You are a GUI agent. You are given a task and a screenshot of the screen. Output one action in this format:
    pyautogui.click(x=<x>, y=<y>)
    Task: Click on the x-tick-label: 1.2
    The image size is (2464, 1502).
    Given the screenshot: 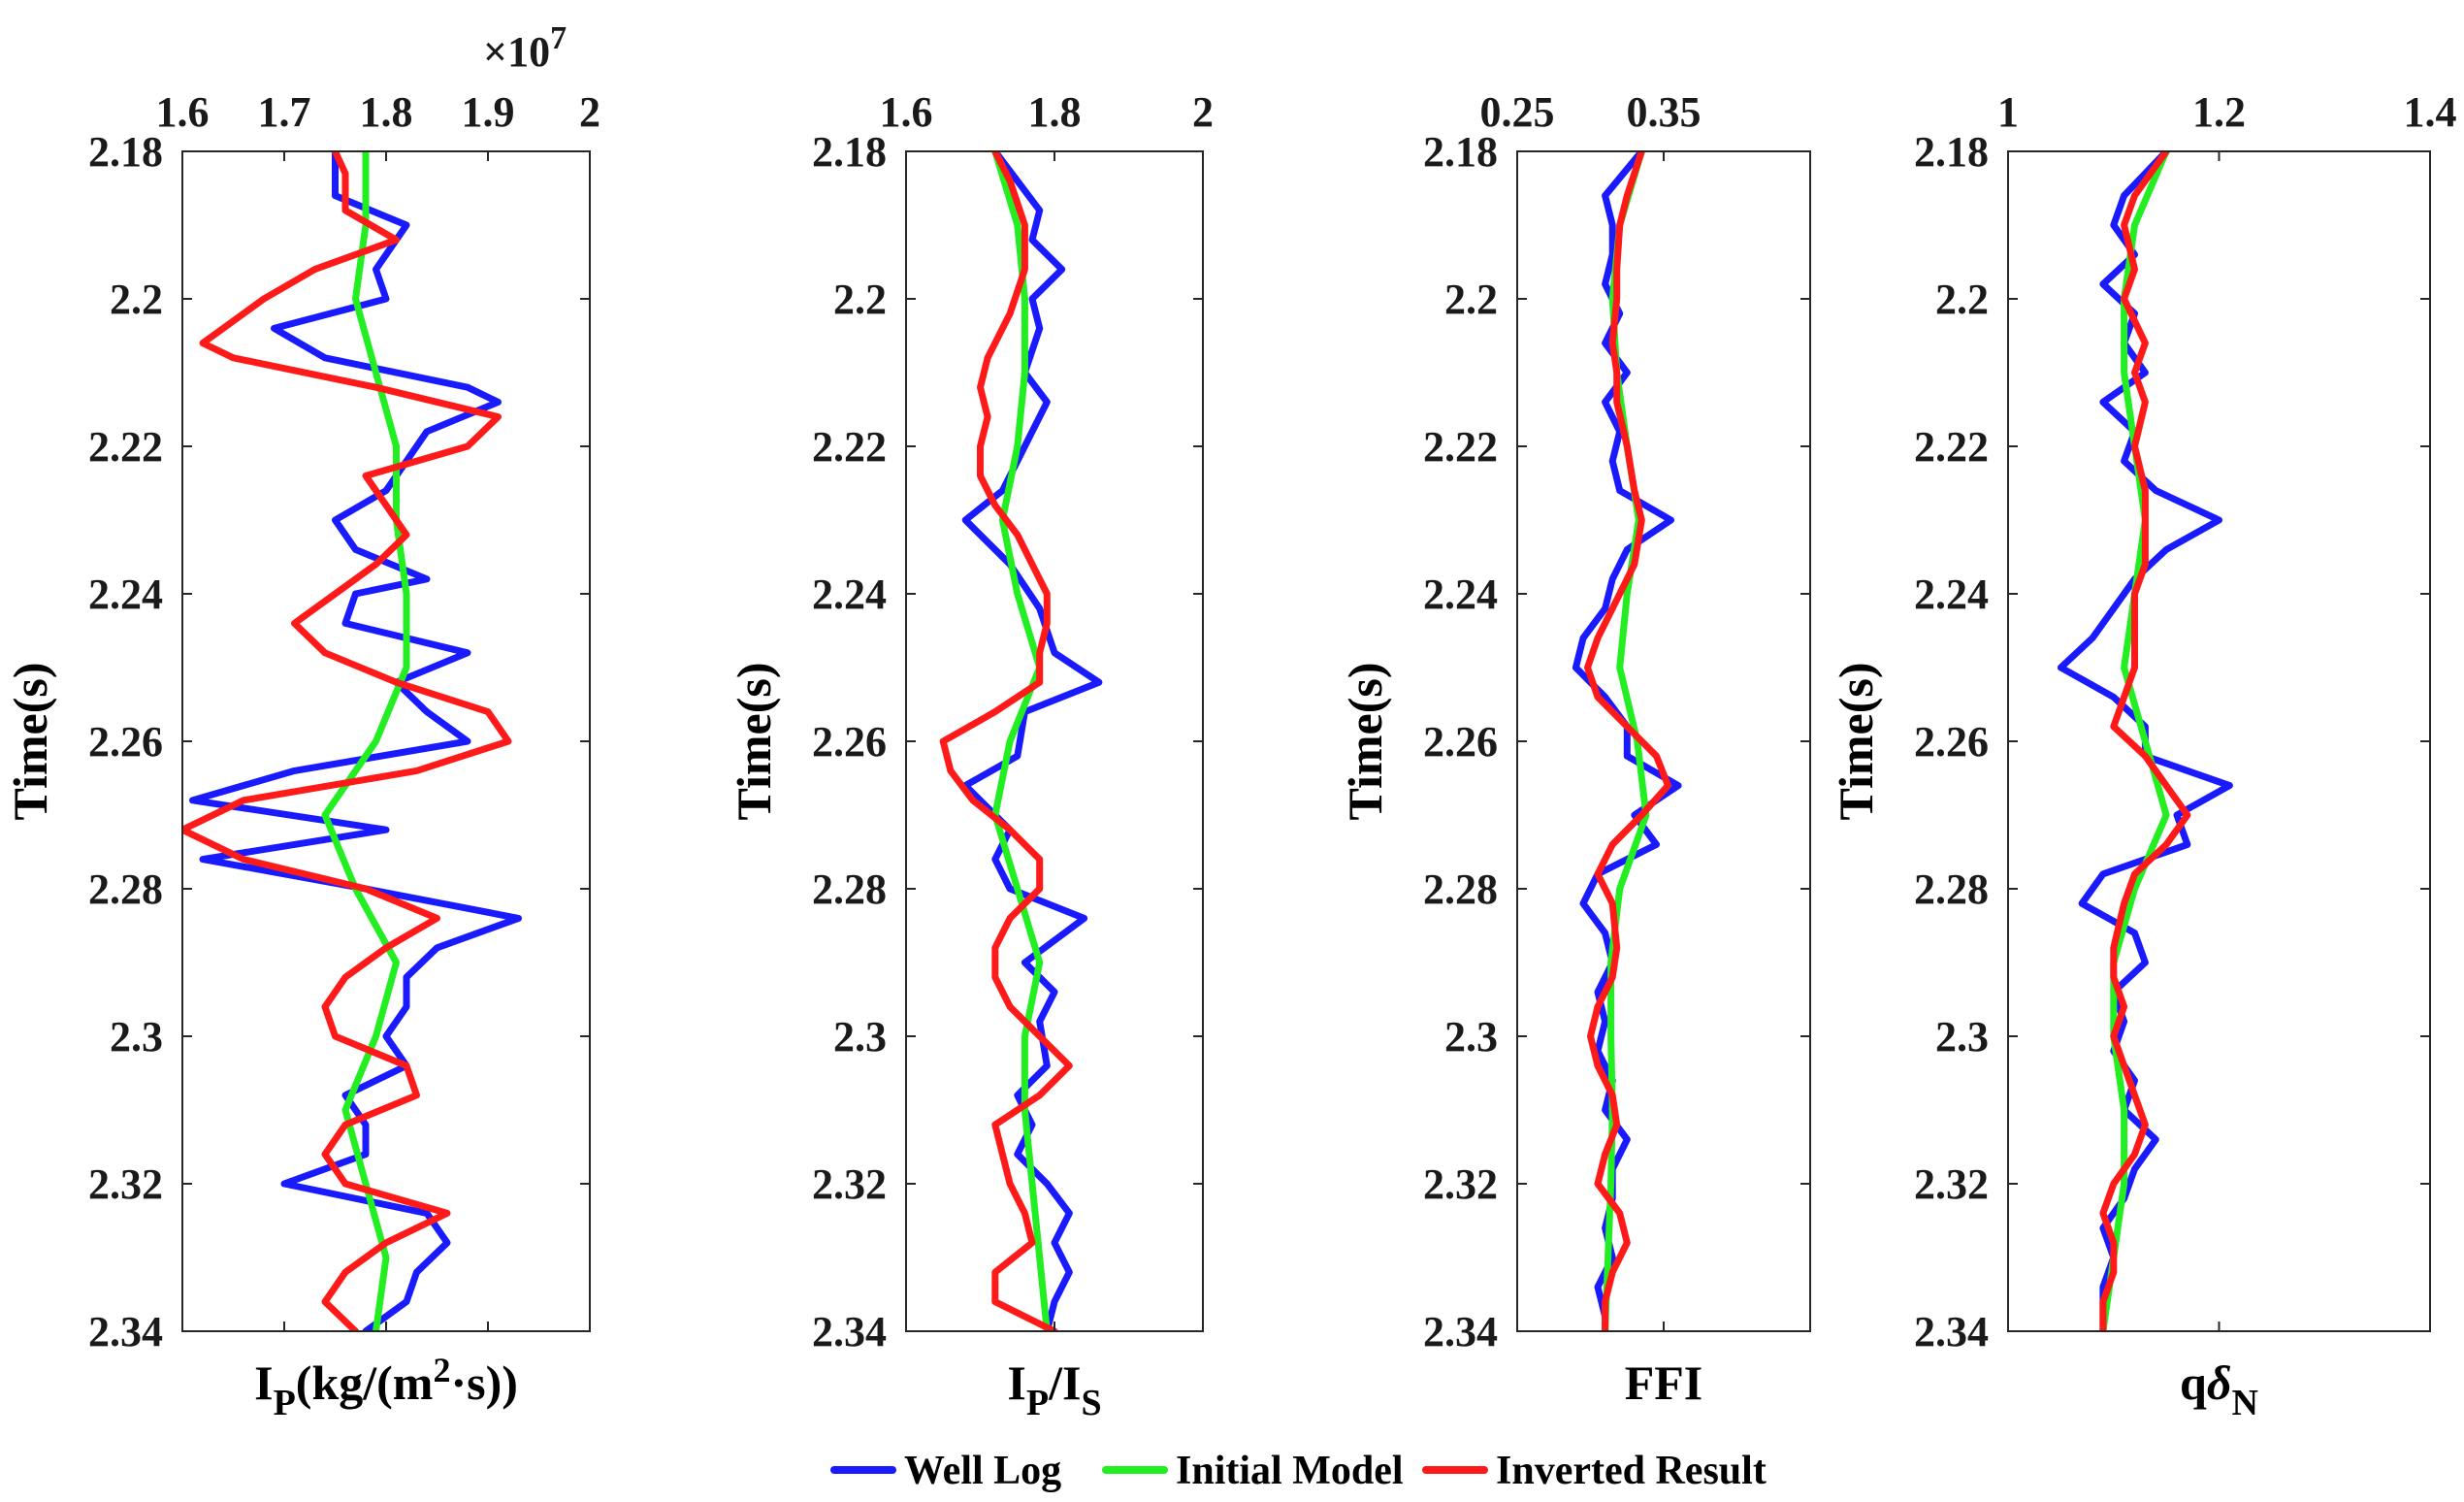 What is the action you would take?
    pyautogui.click(x=2219, y=112)
    